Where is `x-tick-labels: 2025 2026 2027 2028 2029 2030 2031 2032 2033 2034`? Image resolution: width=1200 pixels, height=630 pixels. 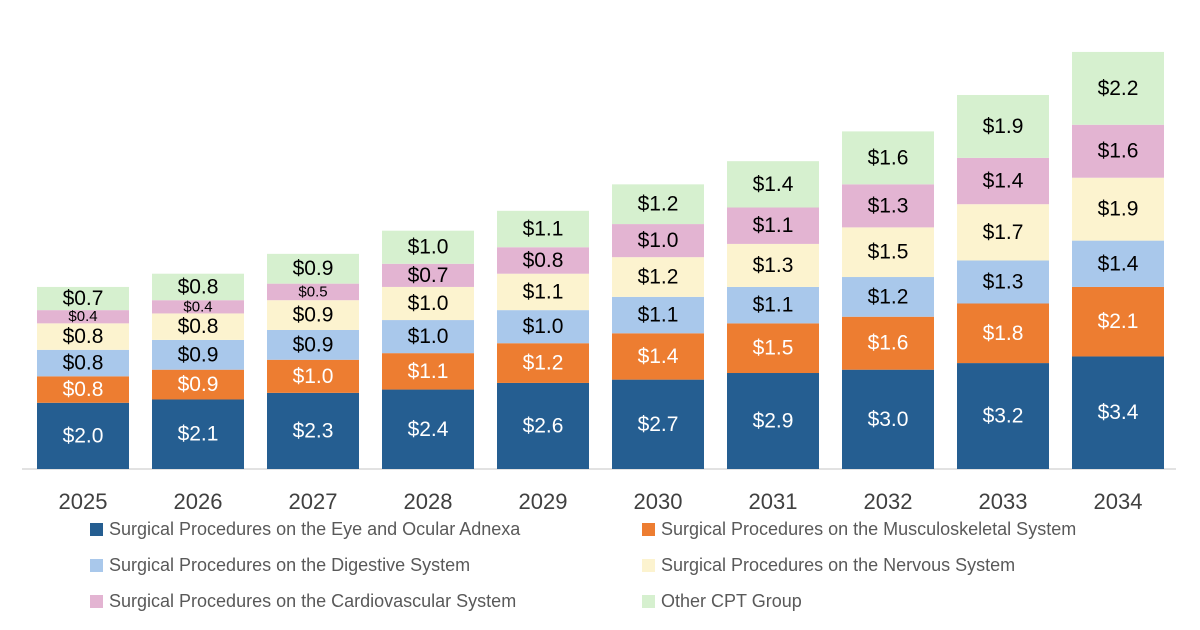
x-tick-labels: 2025 2026 2027 2028 2029 2030 2031 2032 2033 2034 is located at coordinates (601, 501).